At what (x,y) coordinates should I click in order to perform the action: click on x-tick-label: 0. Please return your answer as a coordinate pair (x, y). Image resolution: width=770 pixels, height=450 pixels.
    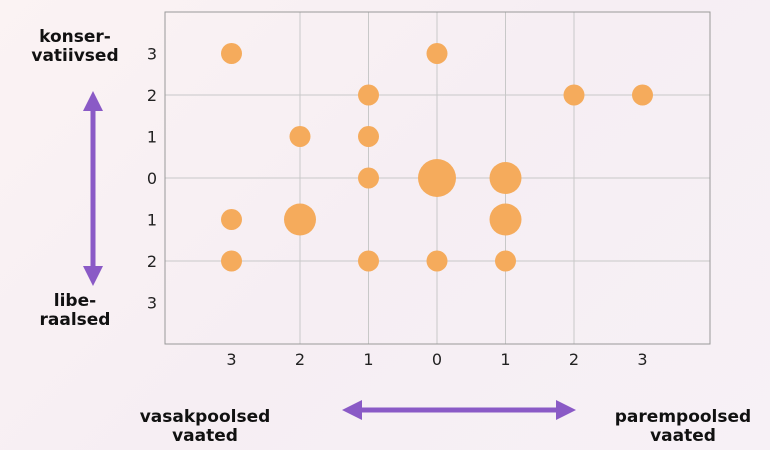
    Looking at the image, I should click on (437, 359).